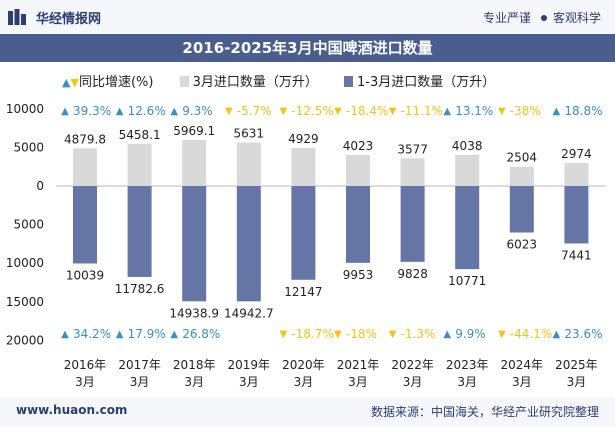  Describe the element at coordinates (412, 149) in the screenshot. I see `monthly-value-label: 3577` at that location.